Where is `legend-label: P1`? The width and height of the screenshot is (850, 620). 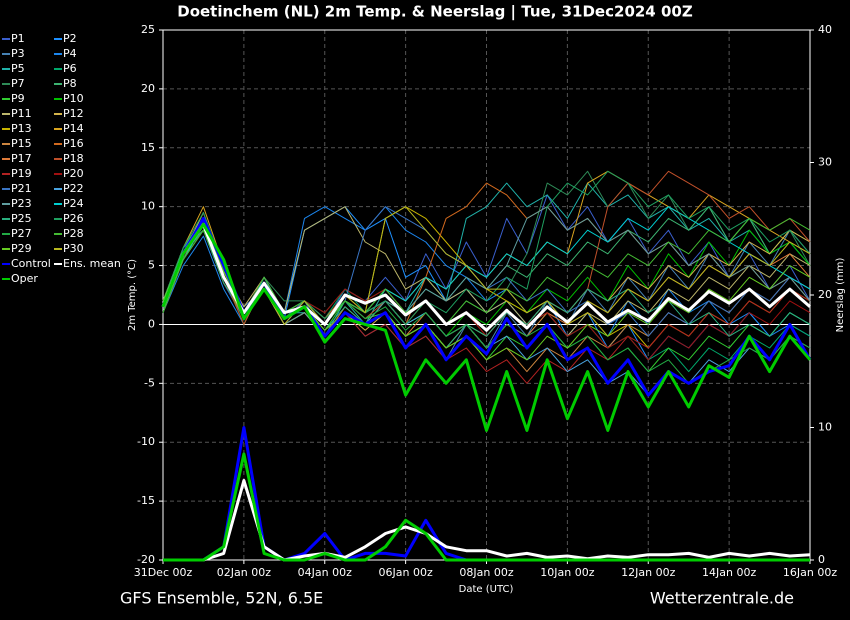
legend-label: P1 is located at coordinates (18, 38).